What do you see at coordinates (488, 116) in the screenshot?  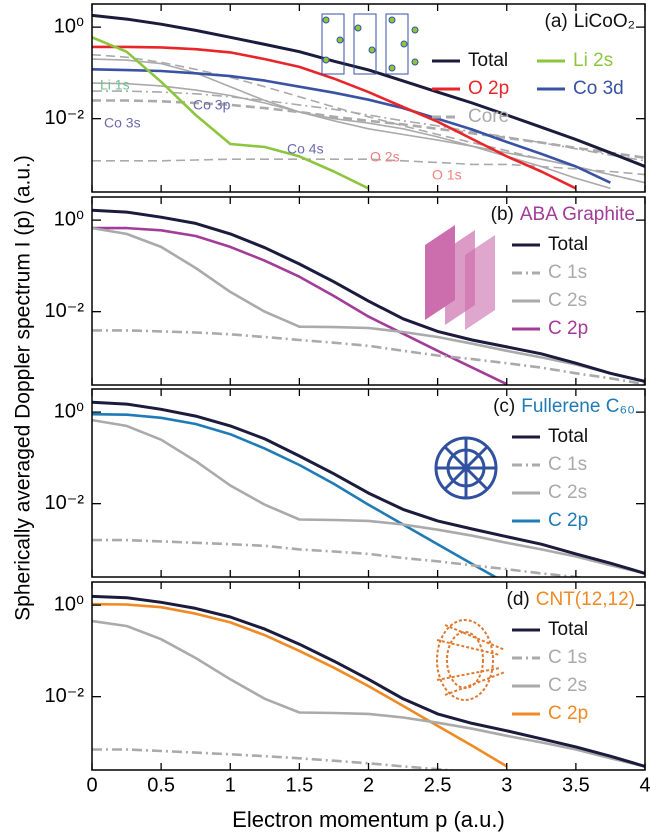 I see `legend-label: Core` at bounding box center [488, 116].